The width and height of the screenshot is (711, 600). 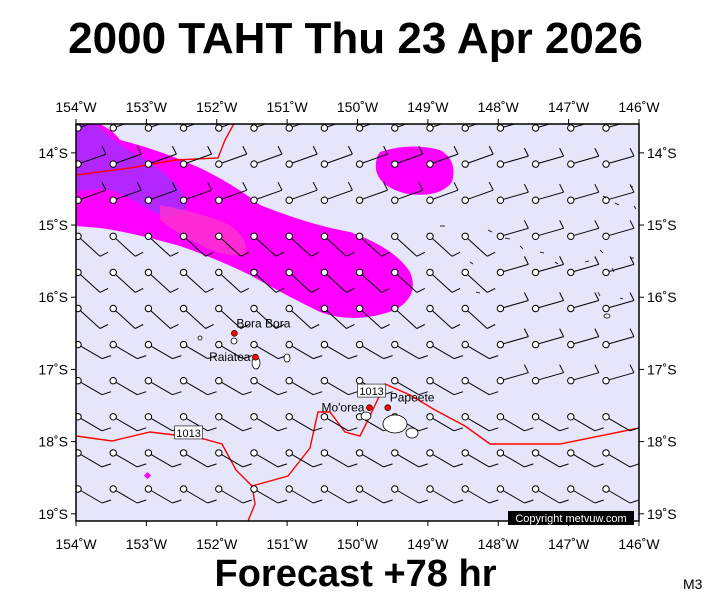 What do you see at coordinates (662, 442) in the screenshot?
I see `lat-tick-label-right: 18˚S` at bounding box center [662, 442].